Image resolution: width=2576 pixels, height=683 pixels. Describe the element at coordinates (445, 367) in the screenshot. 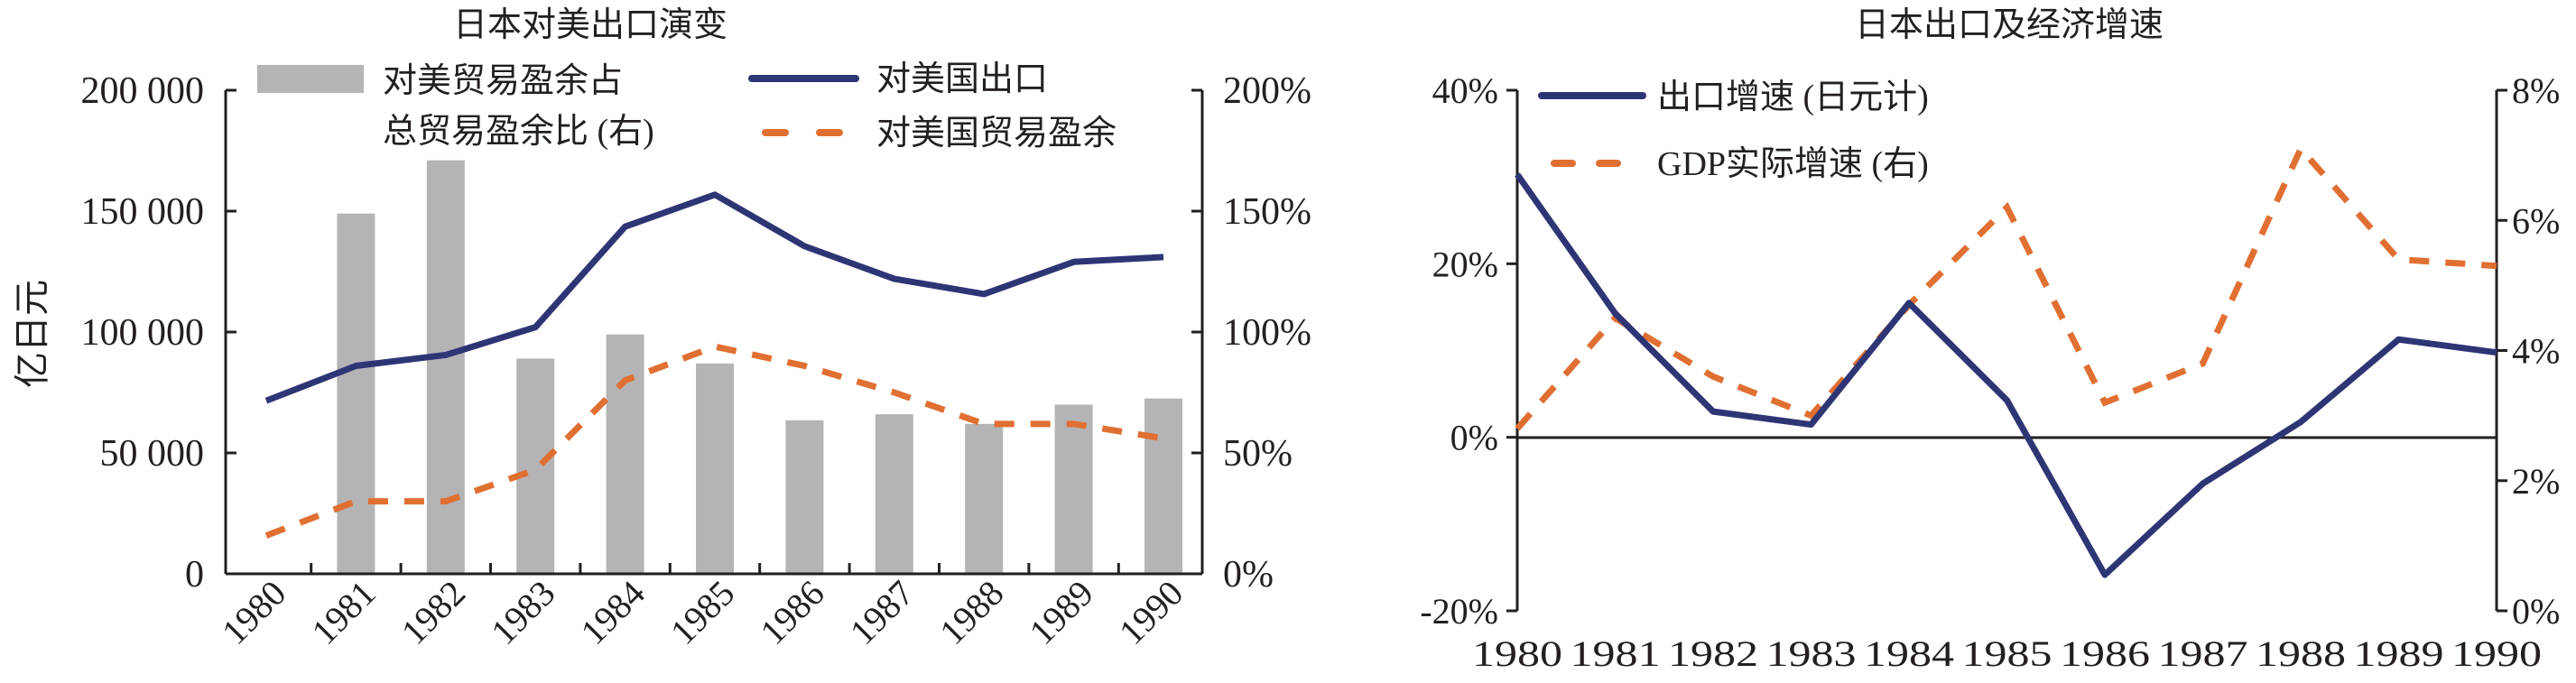

I see `bar-share-1982` at that location.